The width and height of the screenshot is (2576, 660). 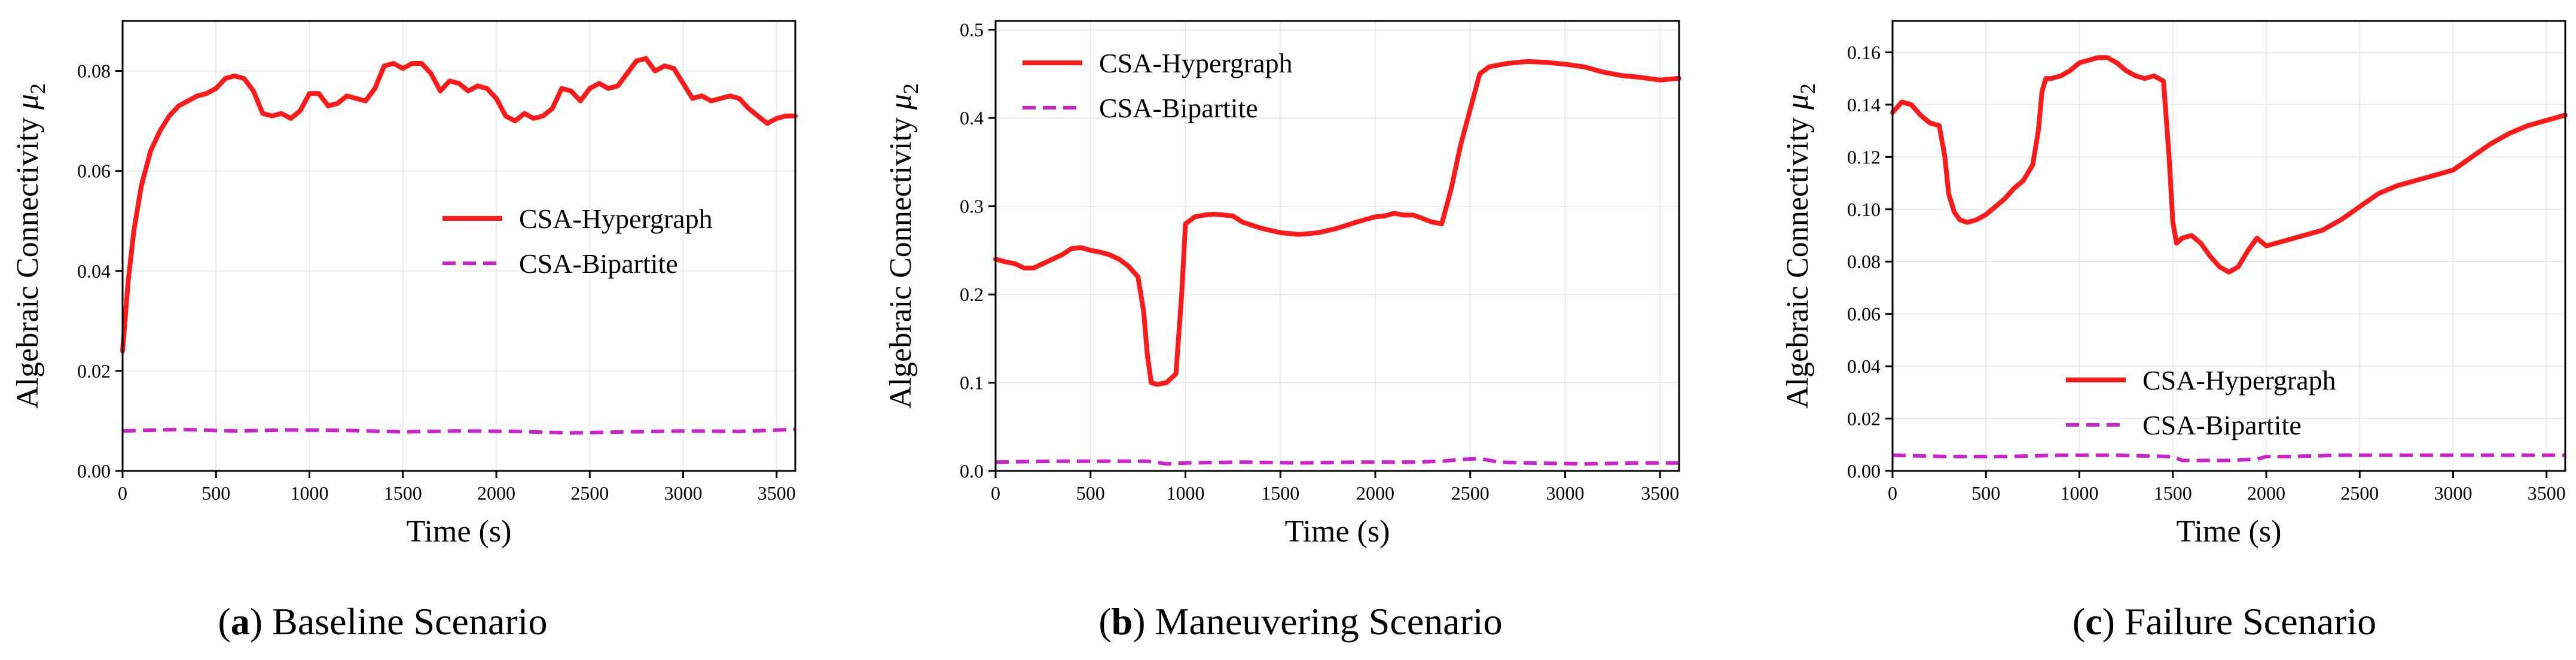 What do you see at coordinates (1864, 210) in the screenshot?
I see `y-tick-label: 0.10` at bounding box center [1864, 210].